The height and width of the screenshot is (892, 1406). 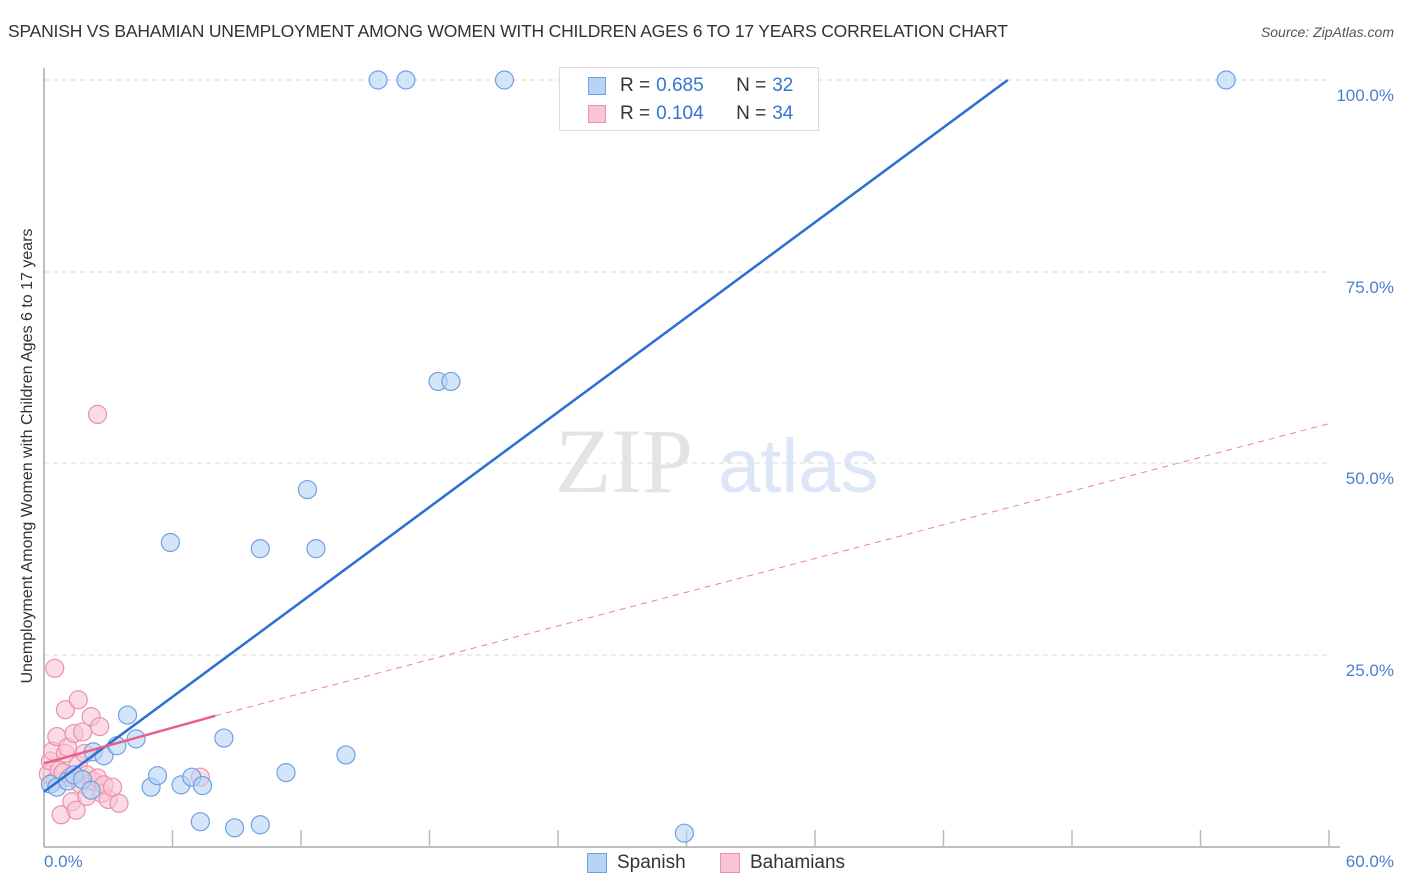 I want to click on x-tick-60: 60.0%, so click(x=1369, y=861).